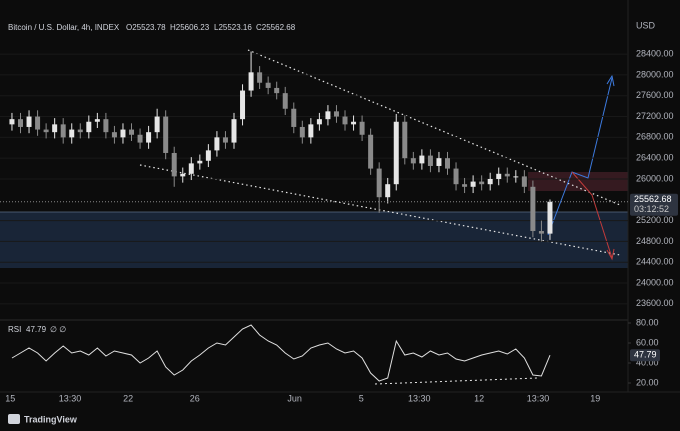 The width and height of the screenshot is (680, 431). I want to click on rsi-divergence, so click(456, 381).